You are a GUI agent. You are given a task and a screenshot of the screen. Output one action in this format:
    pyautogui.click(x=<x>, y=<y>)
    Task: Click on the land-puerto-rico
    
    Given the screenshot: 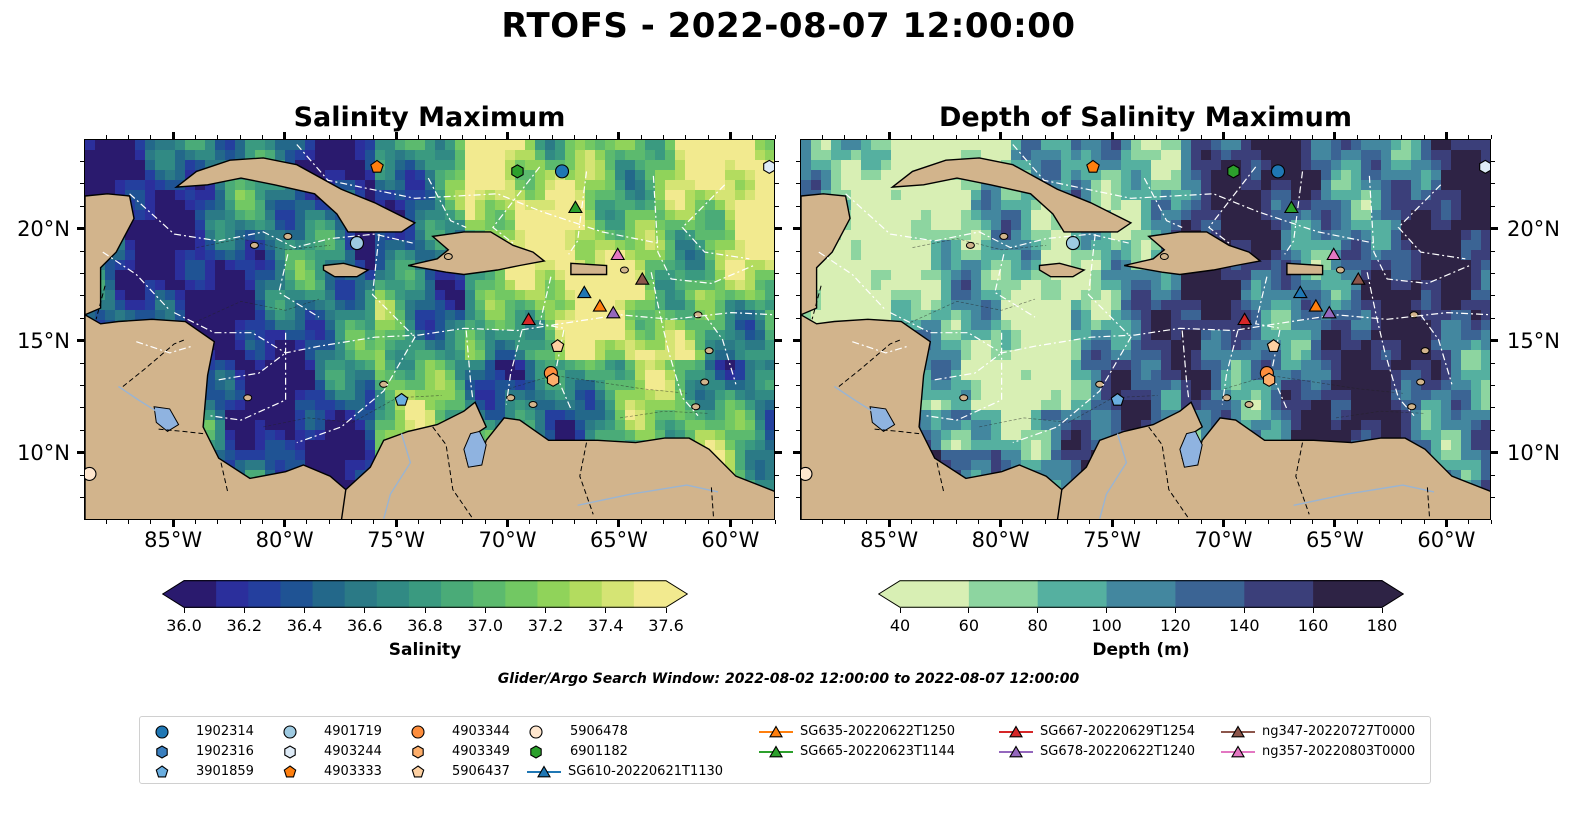 What is the action you would take?
    pyautogui.click(x=589, y=269)
    